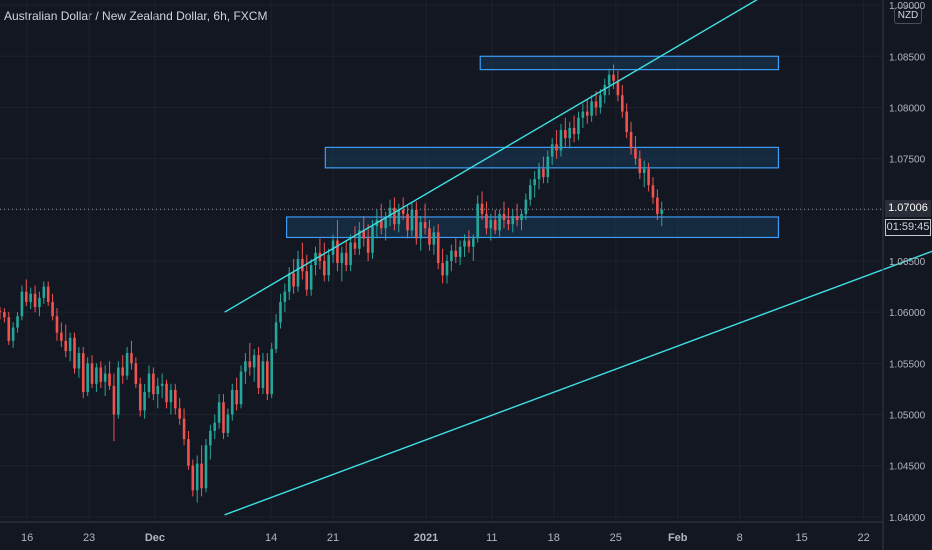  Describe the element at coordinates (491, 538) in the screenshot. I see `time-tick-label: 11` at that location.